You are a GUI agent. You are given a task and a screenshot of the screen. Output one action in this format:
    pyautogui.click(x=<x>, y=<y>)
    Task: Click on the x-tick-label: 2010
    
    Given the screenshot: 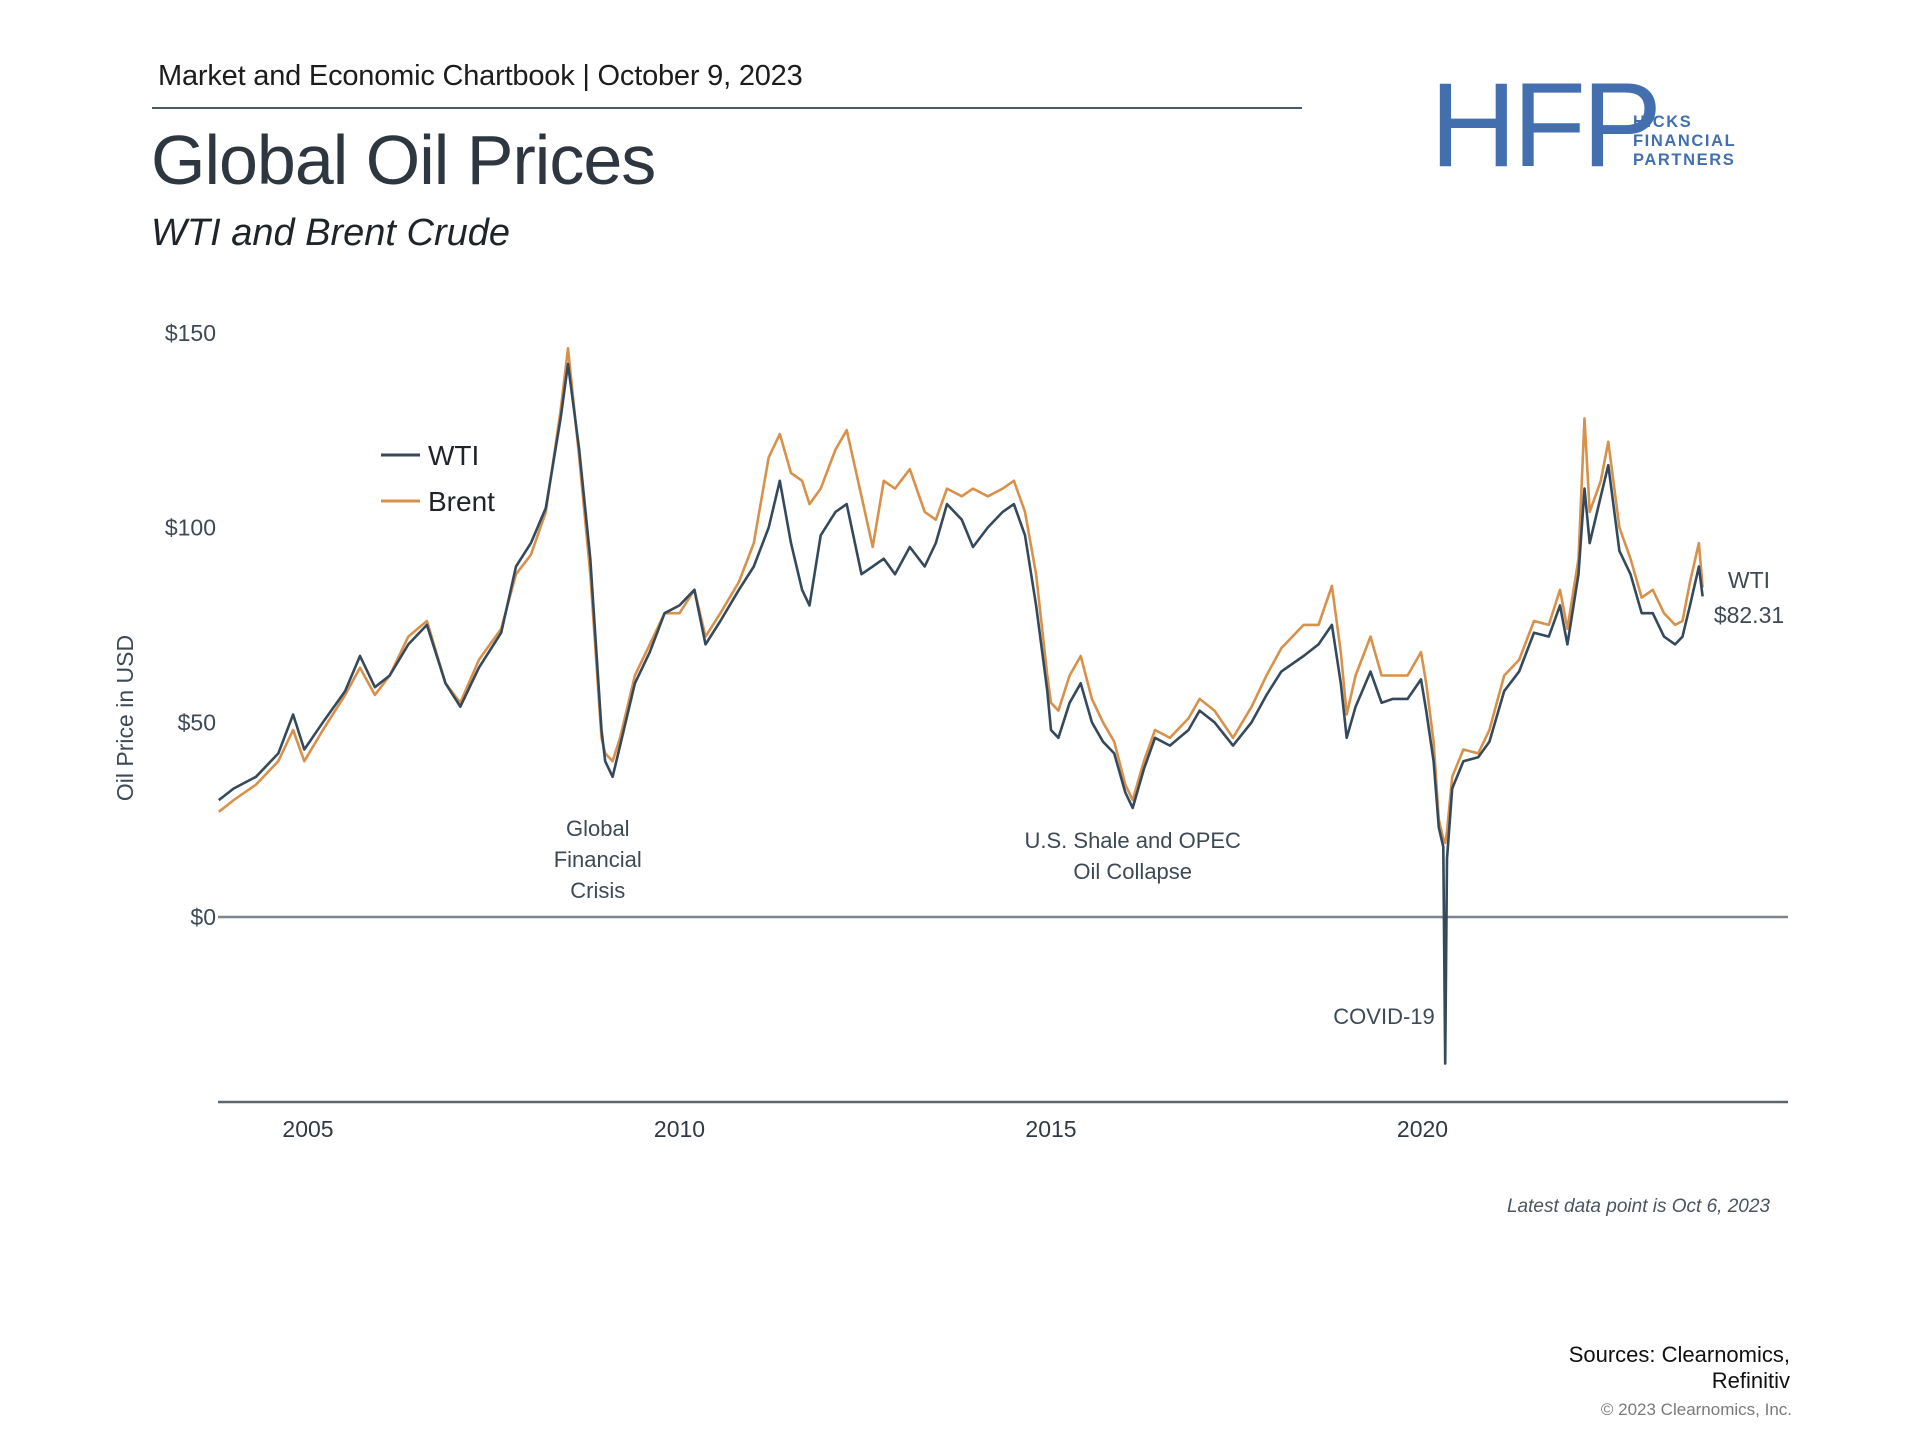 What is the action you would take?
    pyautogui.click(x=679, y=1129)
    